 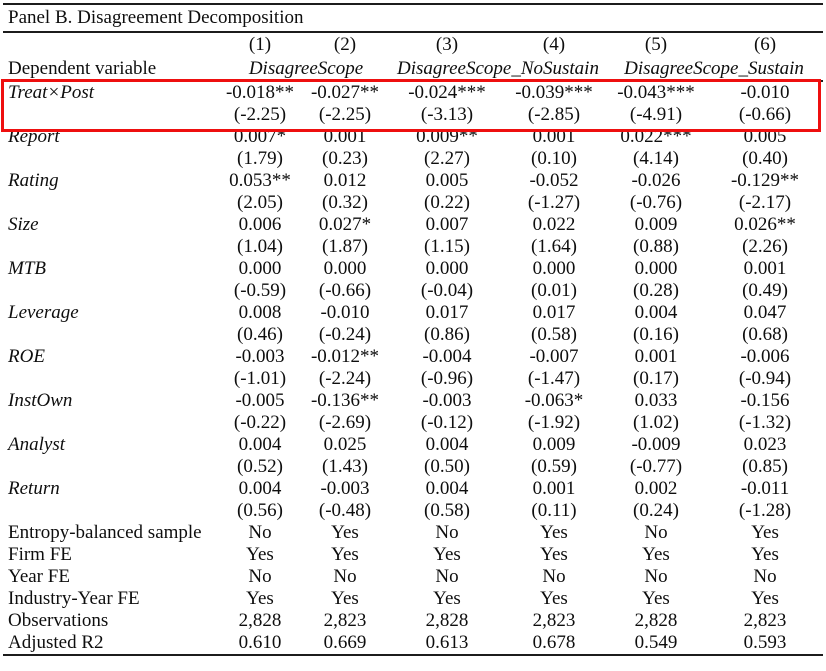 I want to click on tstat-cell: (-1.92), so click(x=554, y=422).